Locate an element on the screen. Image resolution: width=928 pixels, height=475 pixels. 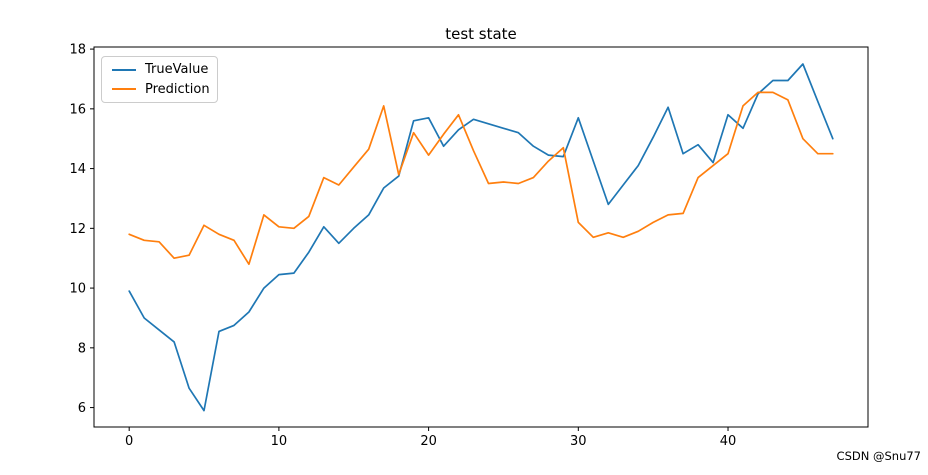
y-axis-tick-label: 12 is located at coordinates (77, 229).